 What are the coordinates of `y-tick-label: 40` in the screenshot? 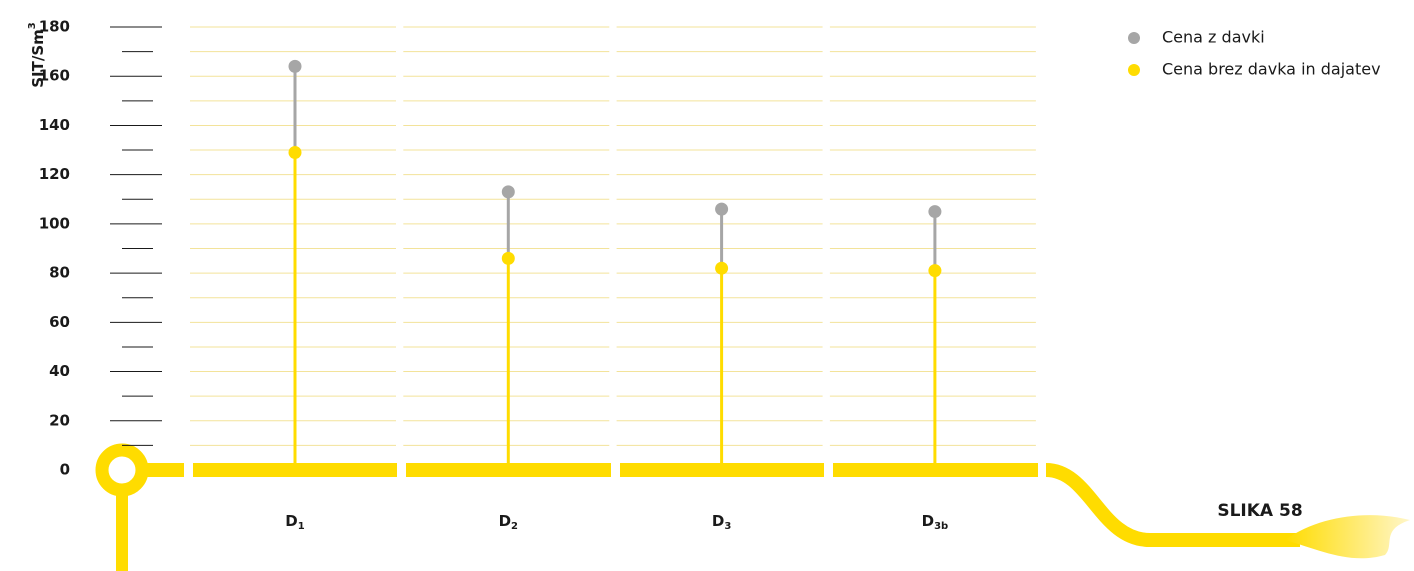 It's located at (59, 371).